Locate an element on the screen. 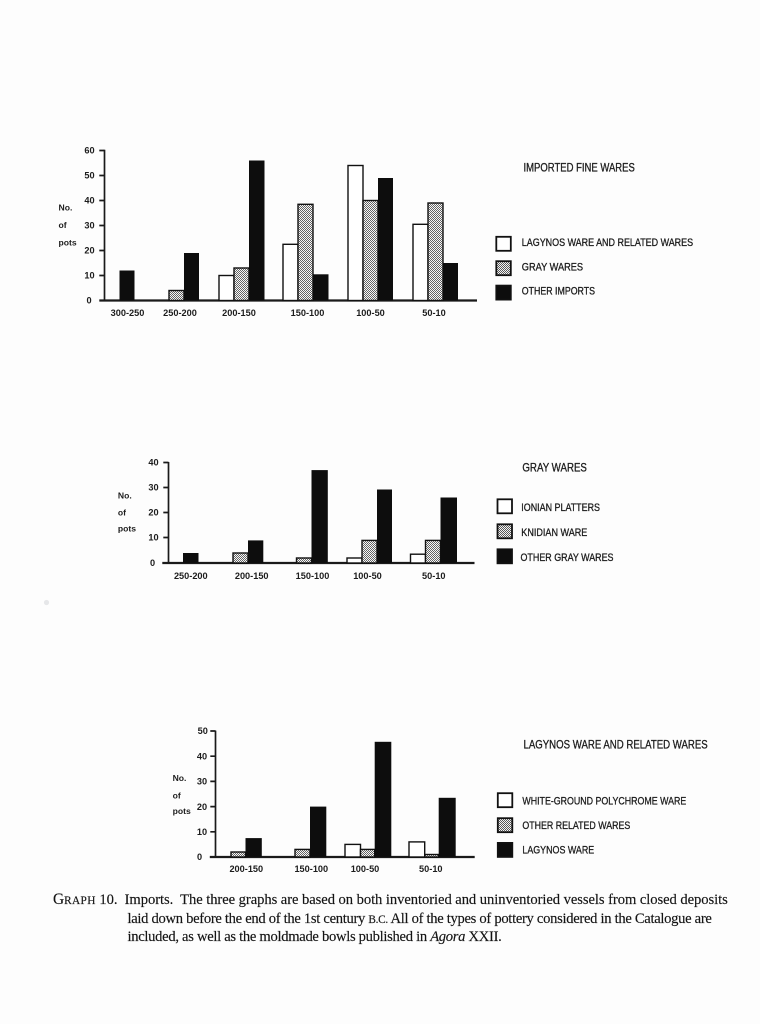  svg-text: OTHER IMPORTS is located at coordinates (558, 292).